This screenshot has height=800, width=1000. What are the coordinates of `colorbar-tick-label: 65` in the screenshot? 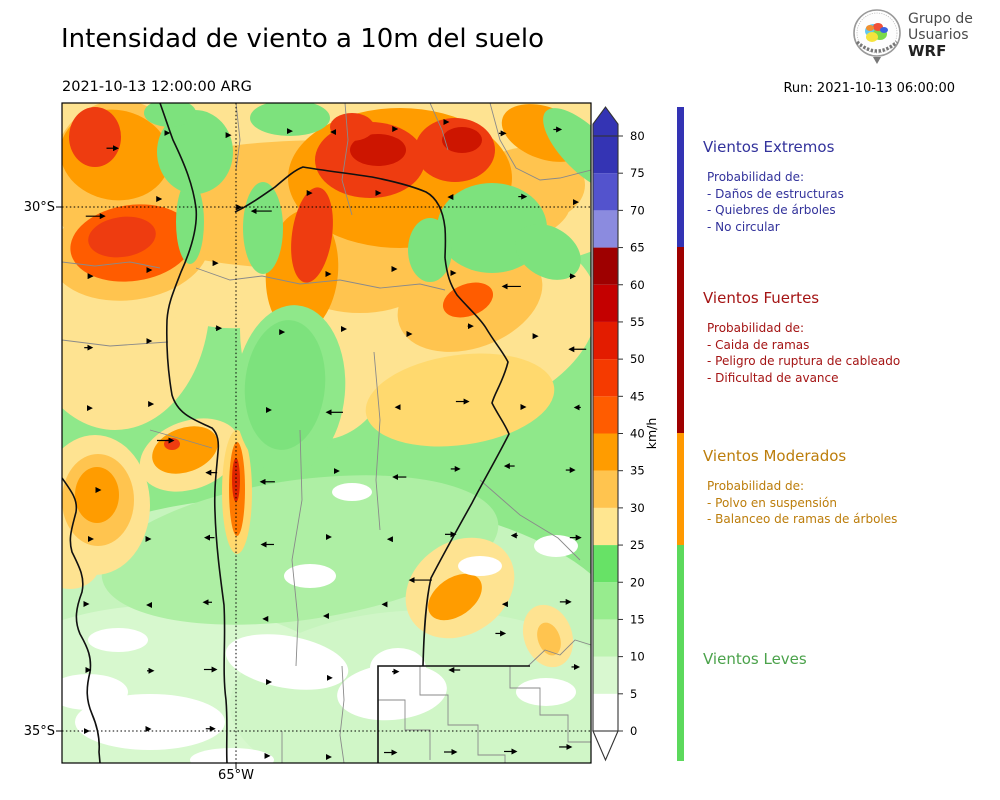 It's located at (637, 248).